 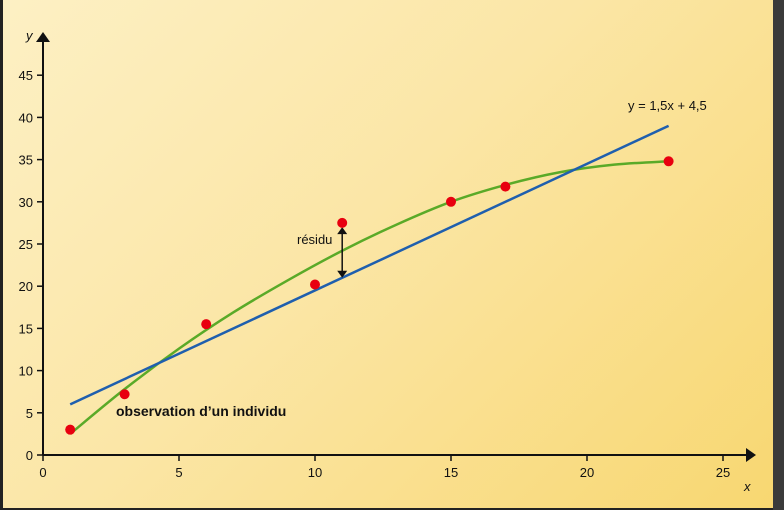 What do you see at coordinates (315, 472) in the screenshot?
I see `x-tick-label: 10` at bounding box center [315, 472].